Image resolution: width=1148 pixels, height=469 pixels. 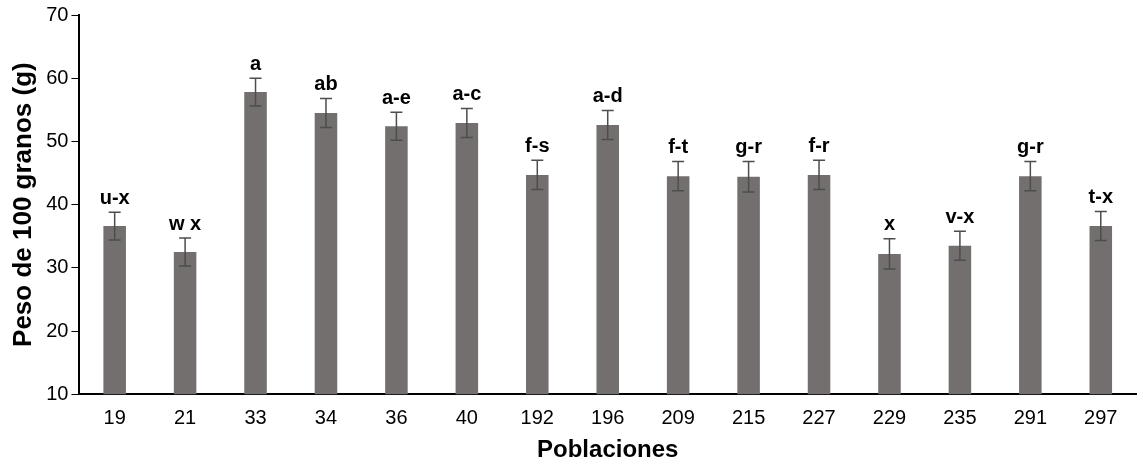 What do you see at coordinates (114, 196) in the screenshot?
I see `annotation: u-x` at bounding box center [114, 196].